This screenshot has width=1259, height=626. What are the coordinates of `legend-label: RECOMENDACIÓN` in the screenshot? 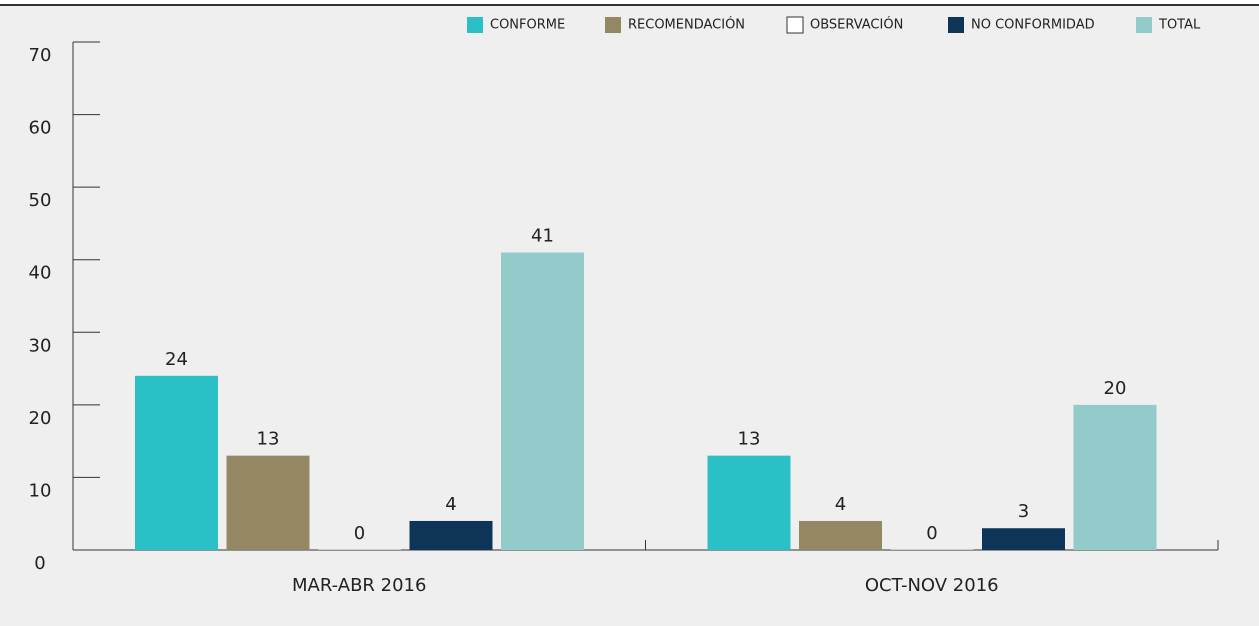 It's located at (686, 25).